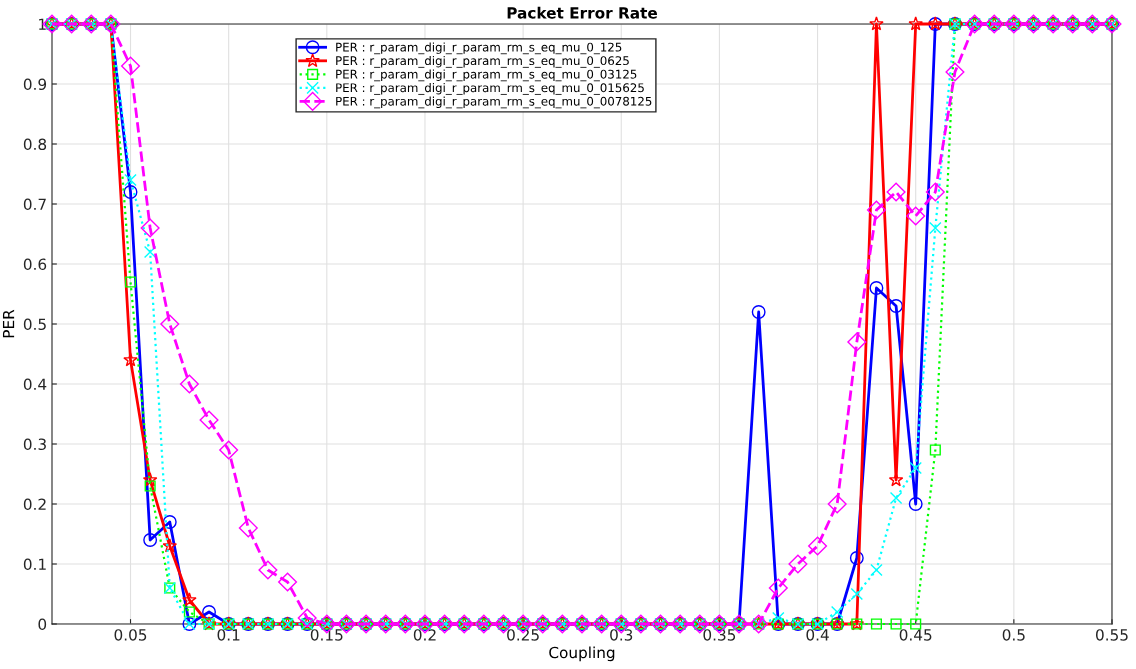 The width and height of the screenshot is (1136, 669). Describe the element at coordinates (42, 624) in the screenshot. I see `y-tick-label: 0` at that location.